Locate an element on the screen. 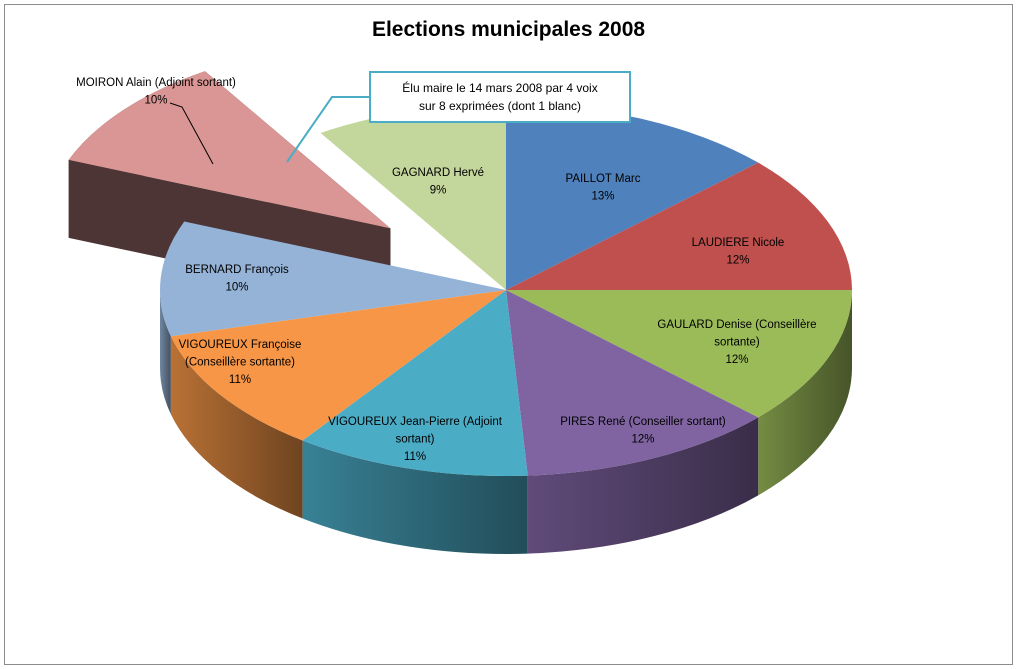  slice-label-8: GAGNARD Hervé 9% is located at coordinates (438, 182).